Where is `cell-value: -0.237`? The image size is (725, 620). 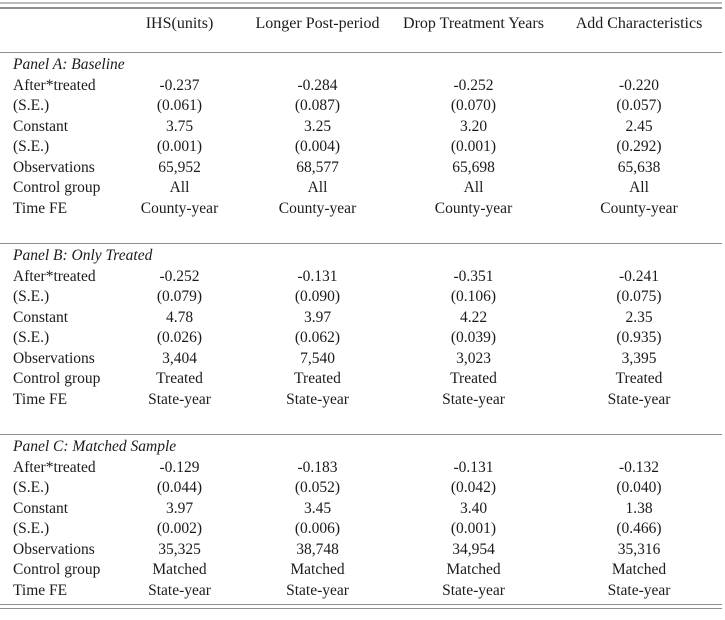
cell-value: -0.237 is located at coordinates (179, 85).